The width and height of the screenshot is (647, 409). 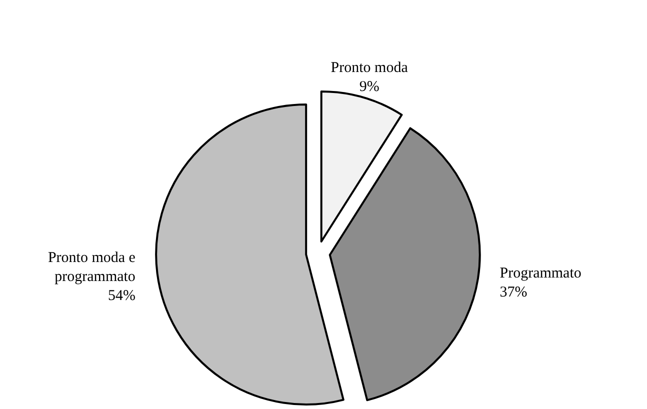 I want to click on data-label: 37%, so click(x=514, y=292).